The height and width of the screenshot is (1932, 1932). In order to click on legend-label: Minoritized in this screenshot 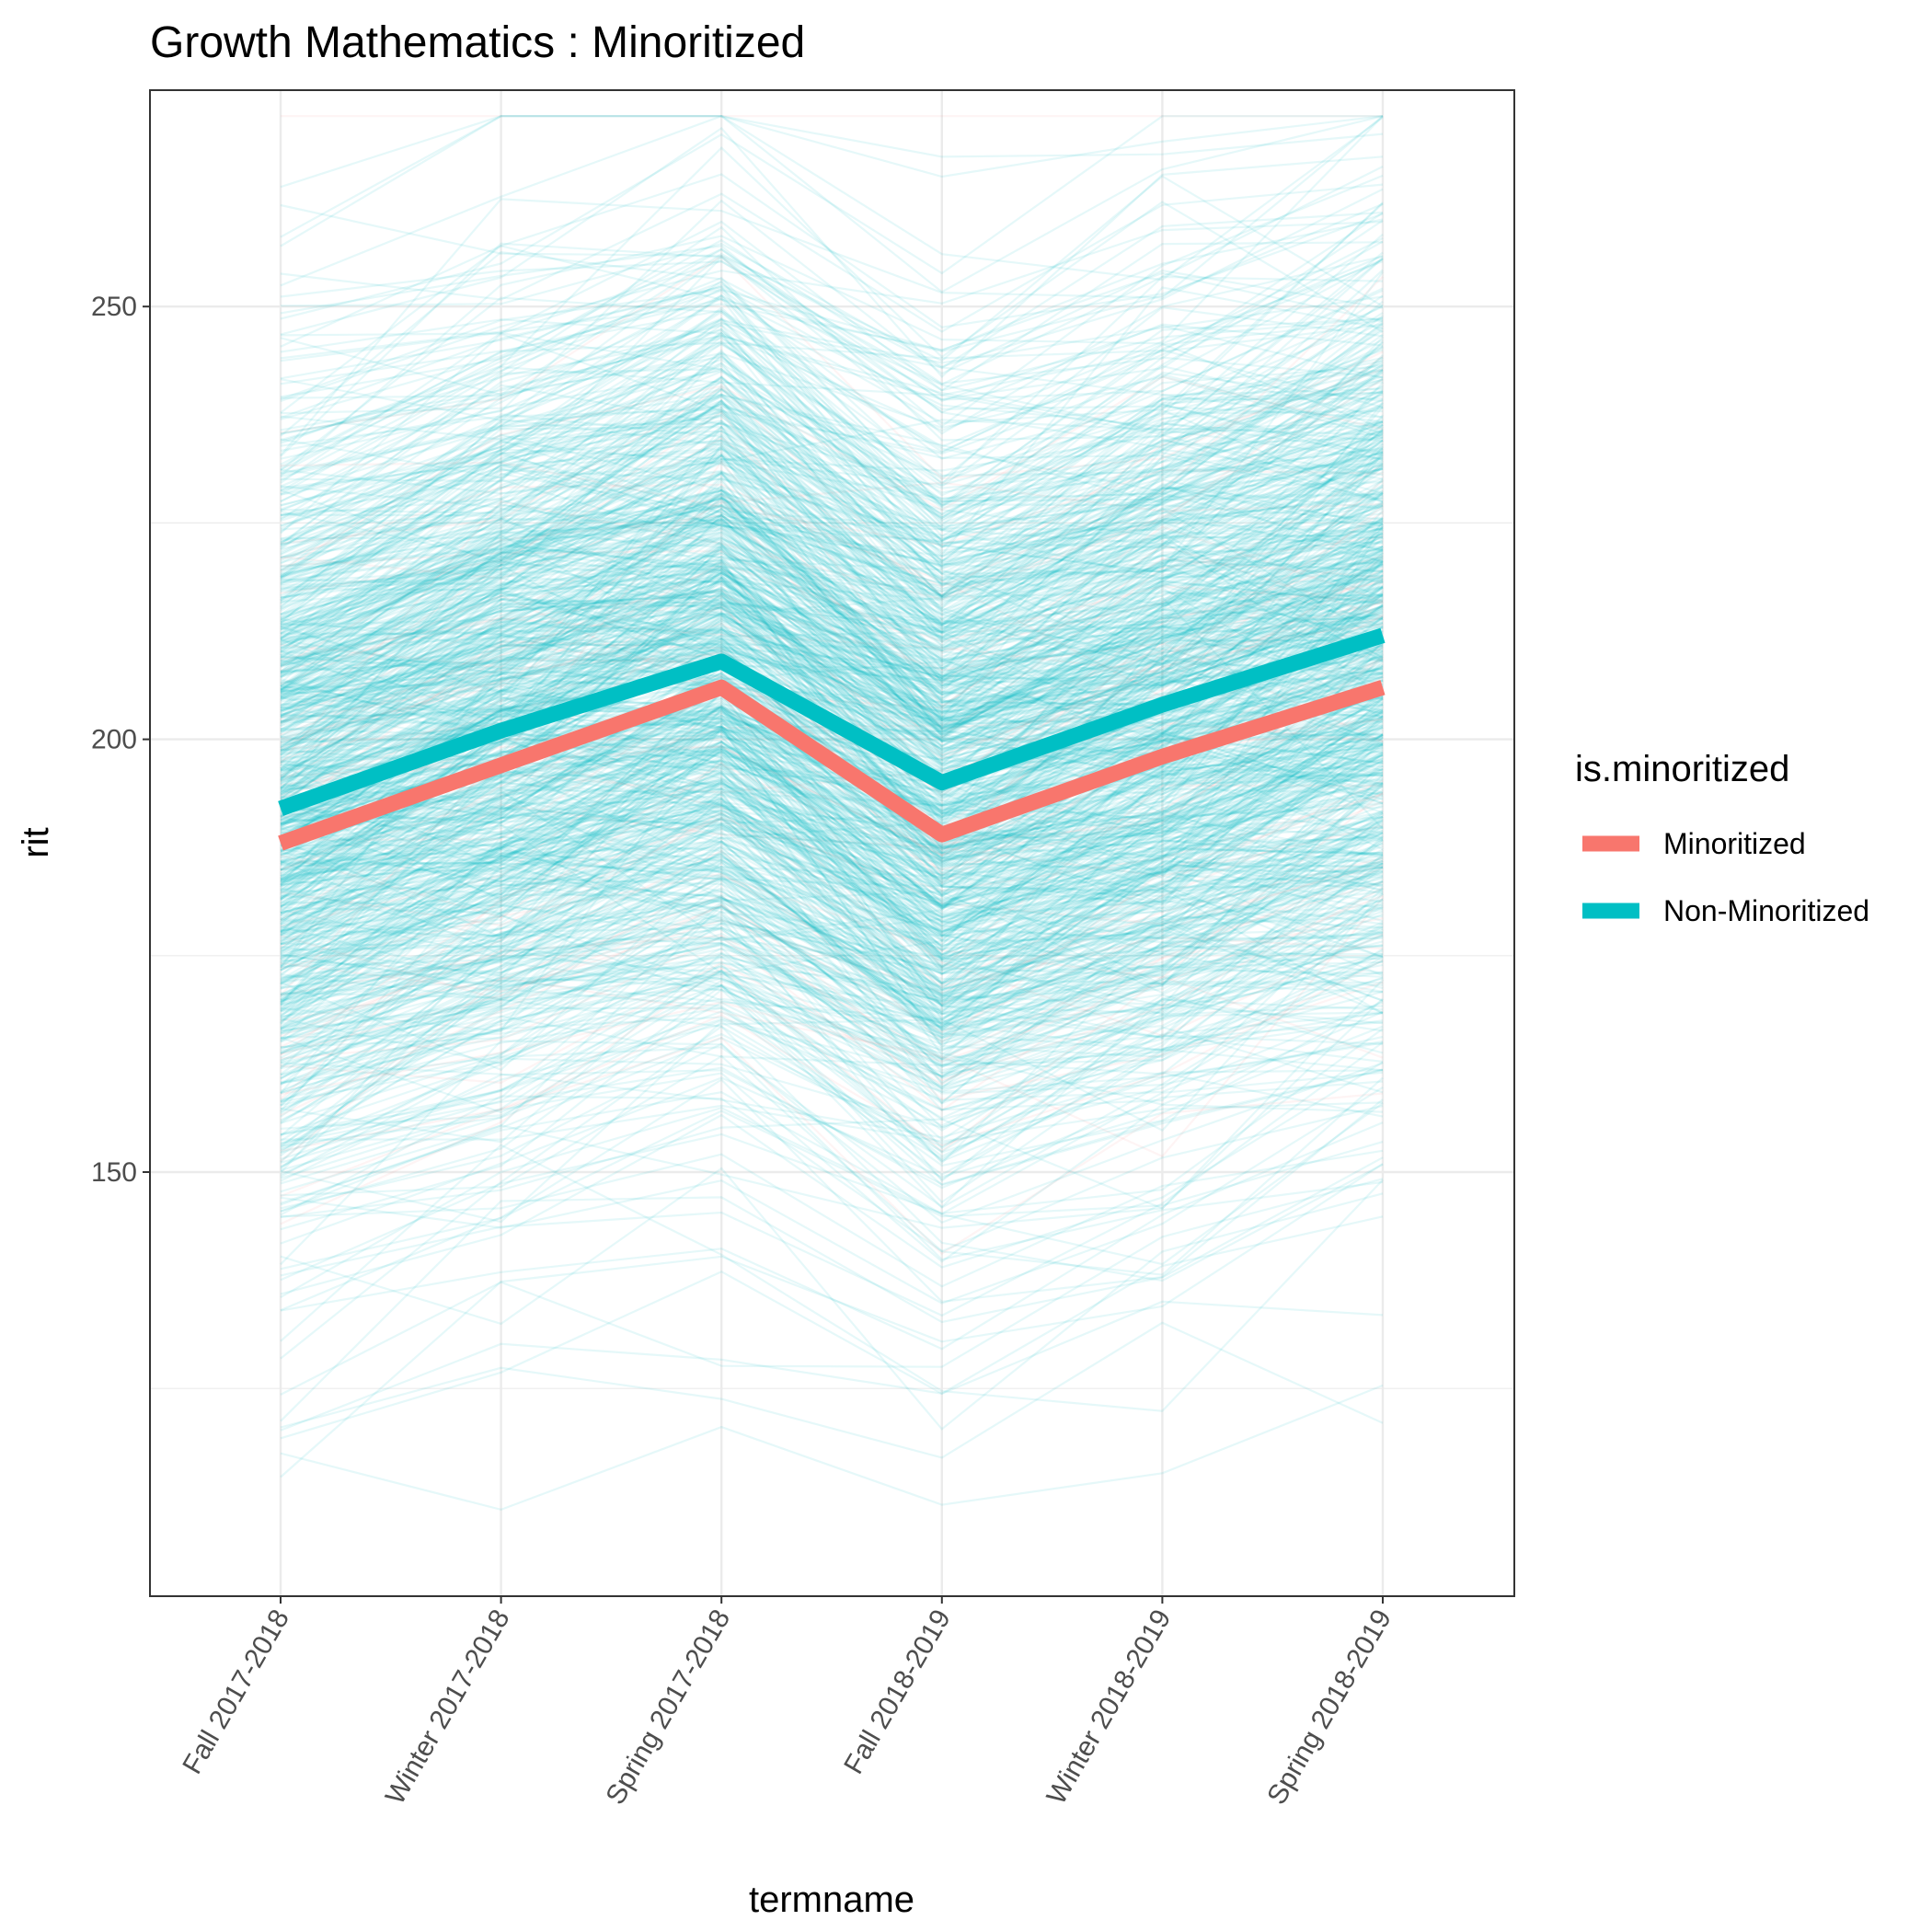, I will do `click(1734, 843)`.